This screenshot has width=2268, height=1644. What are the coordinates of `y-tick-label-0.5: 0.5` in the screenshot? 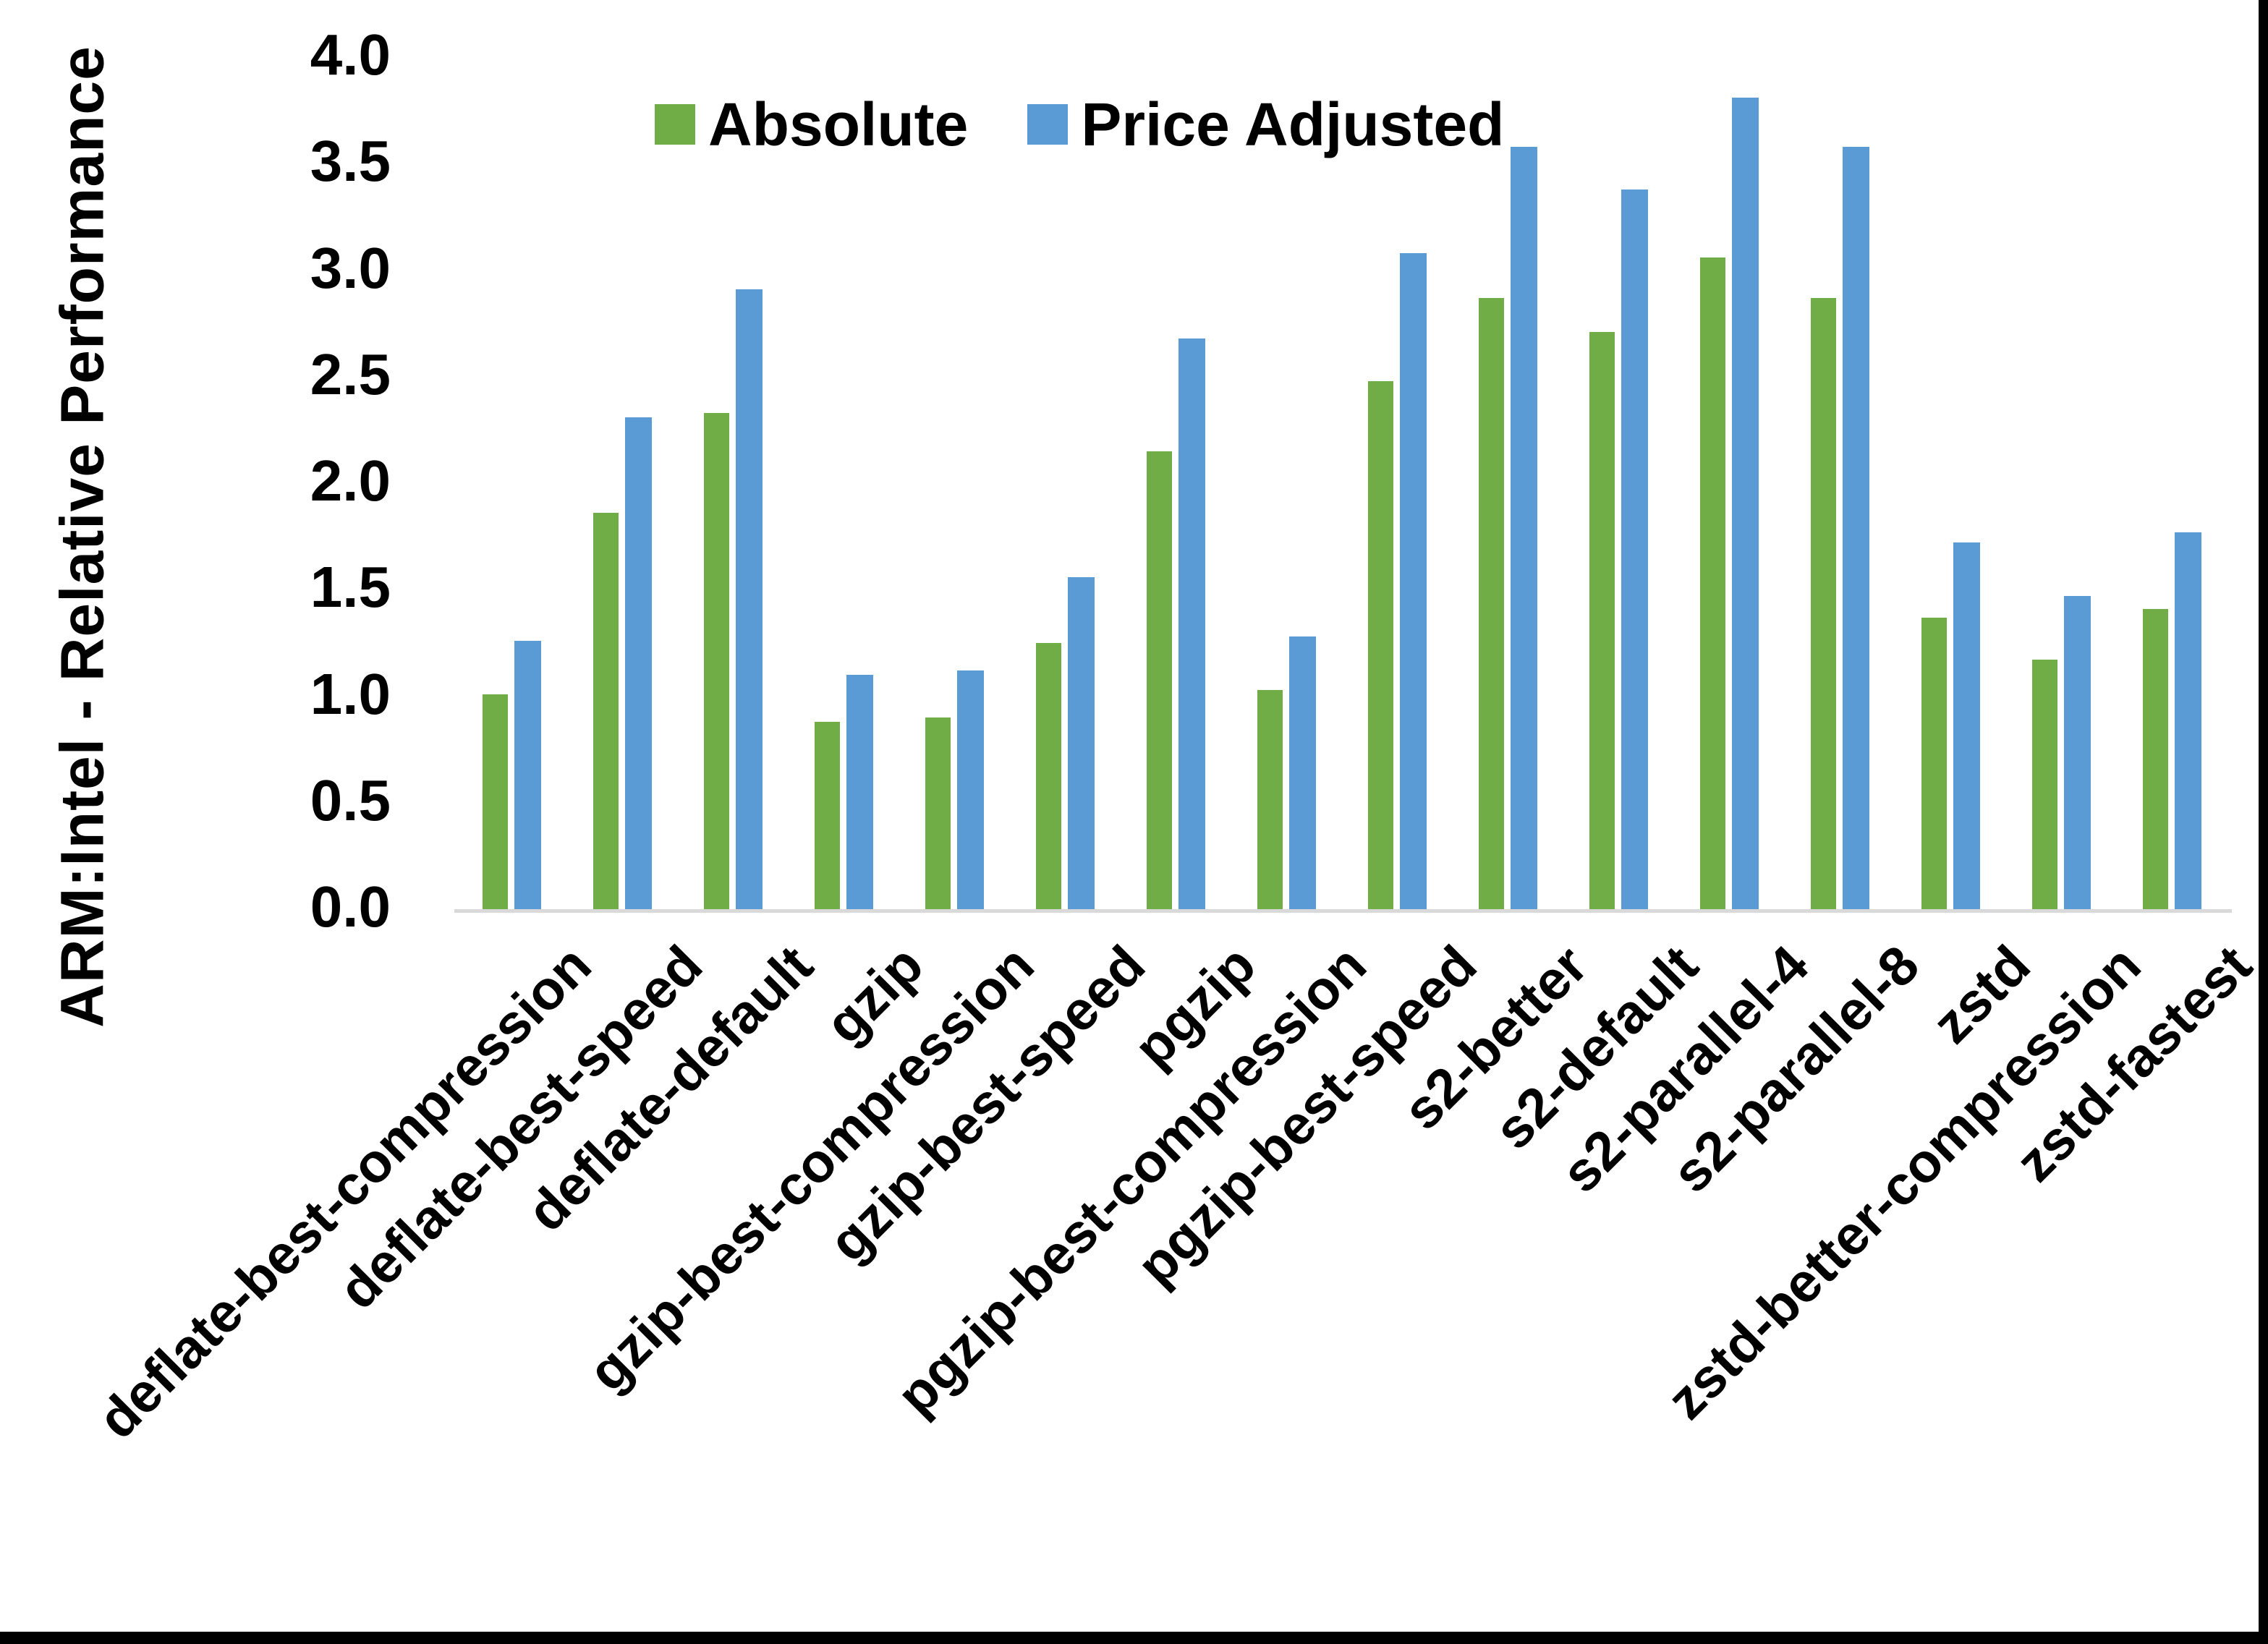 It's located at (350, 799).